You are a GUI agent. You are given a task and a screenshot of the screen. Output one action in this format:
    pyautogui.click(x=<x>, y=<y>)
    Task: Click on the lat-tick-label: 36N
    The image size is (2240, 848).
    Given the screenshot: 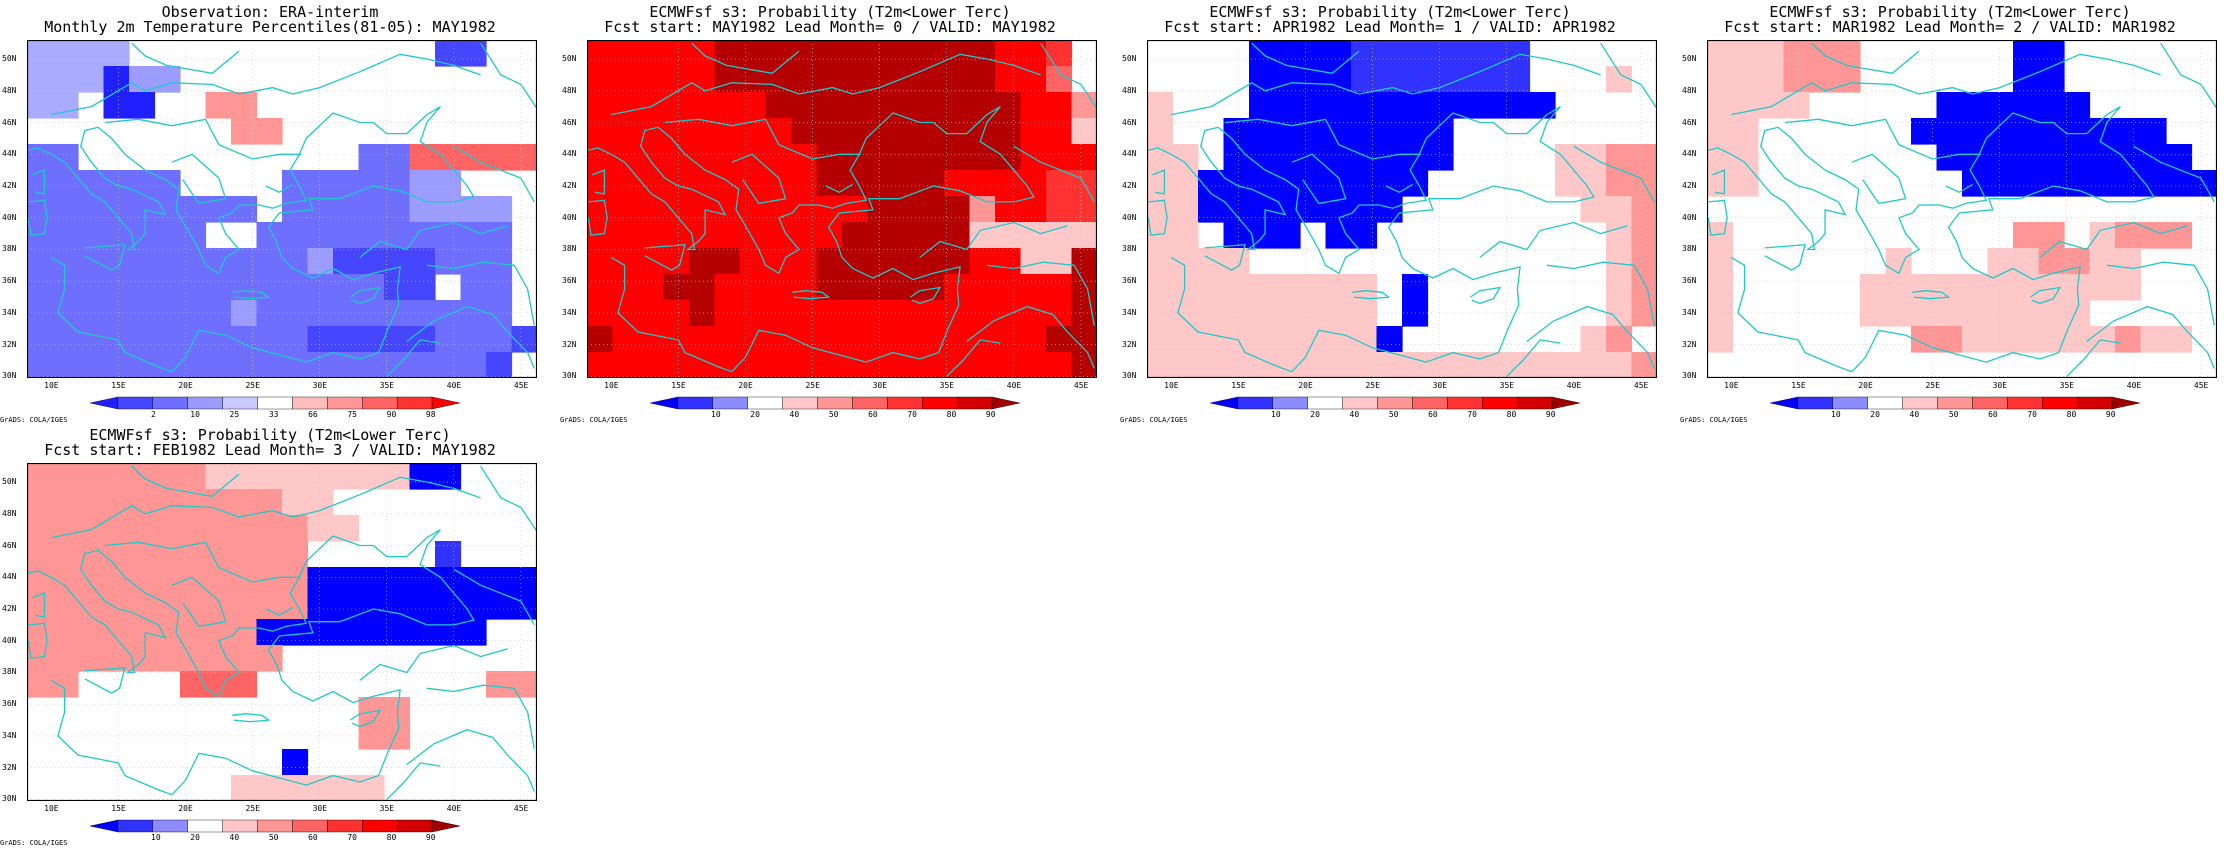 What is the action you would take?
    pyautogui.click(x=1129, y=281)
    